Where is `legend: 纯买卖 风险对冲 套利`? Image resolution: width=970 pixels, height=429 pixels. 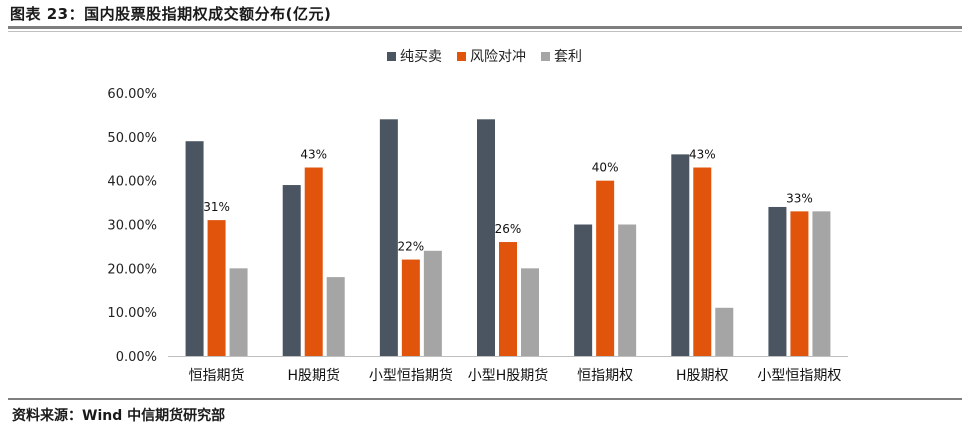
legend: 纯买卖 风险对冲 套利 is located at coordinates (484, 57).